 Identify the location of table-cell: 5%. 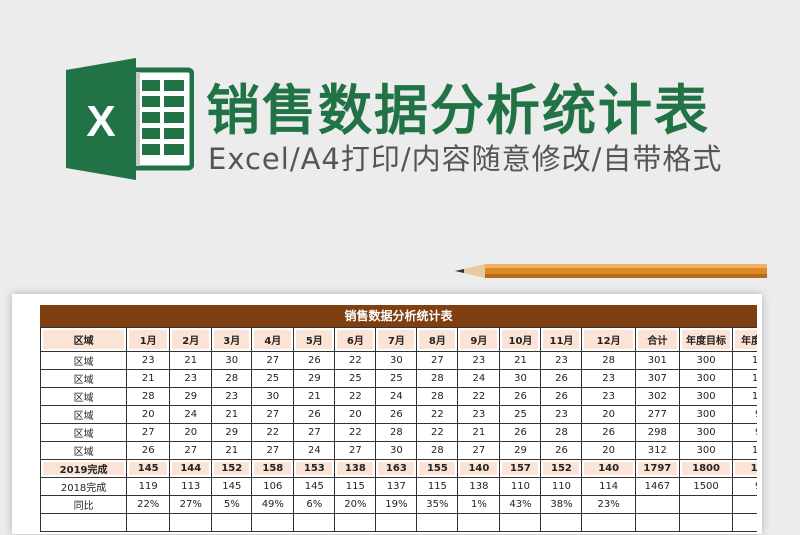
(232, 504).